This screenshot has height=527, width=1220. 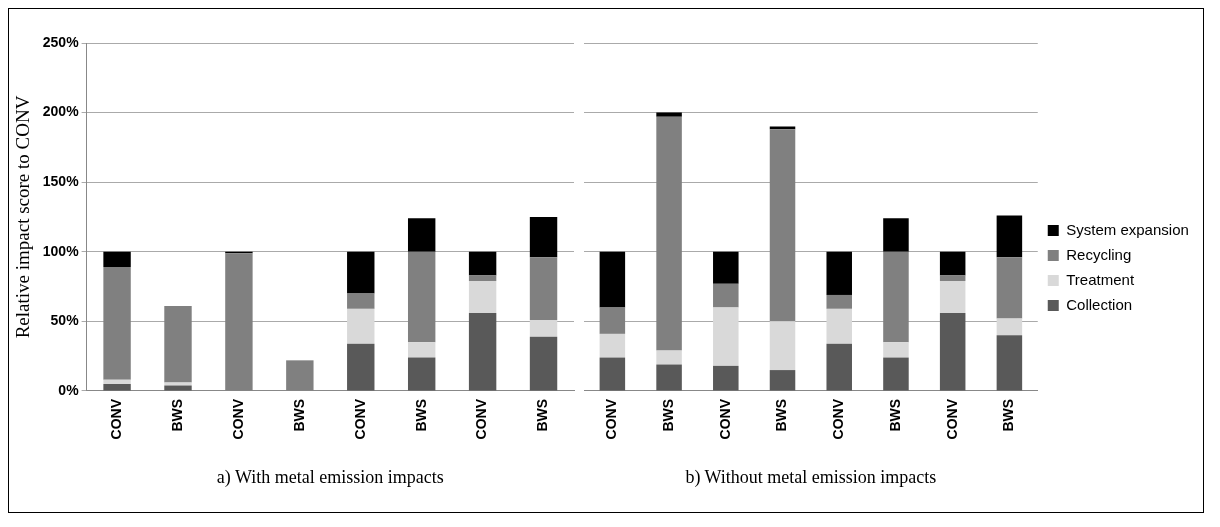 I want to click on x-axis-title: a) With metal emission impacts, so click(x=330, y=477).